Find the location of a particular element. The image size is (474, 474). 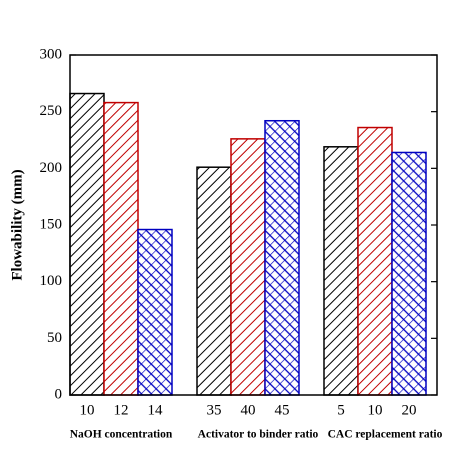

x-tick-label: 20 is located at coordinates (409, 410).